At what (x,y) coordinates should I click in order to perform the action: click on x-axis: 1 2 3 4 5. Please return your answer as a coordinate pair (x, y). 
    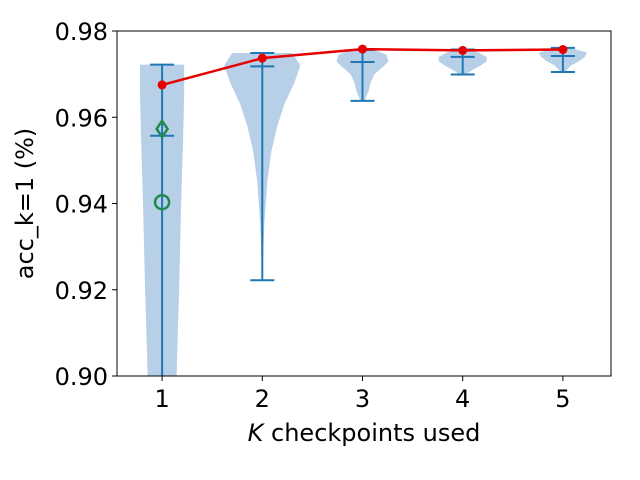
    Looking at the image, I should click on (362, 394).